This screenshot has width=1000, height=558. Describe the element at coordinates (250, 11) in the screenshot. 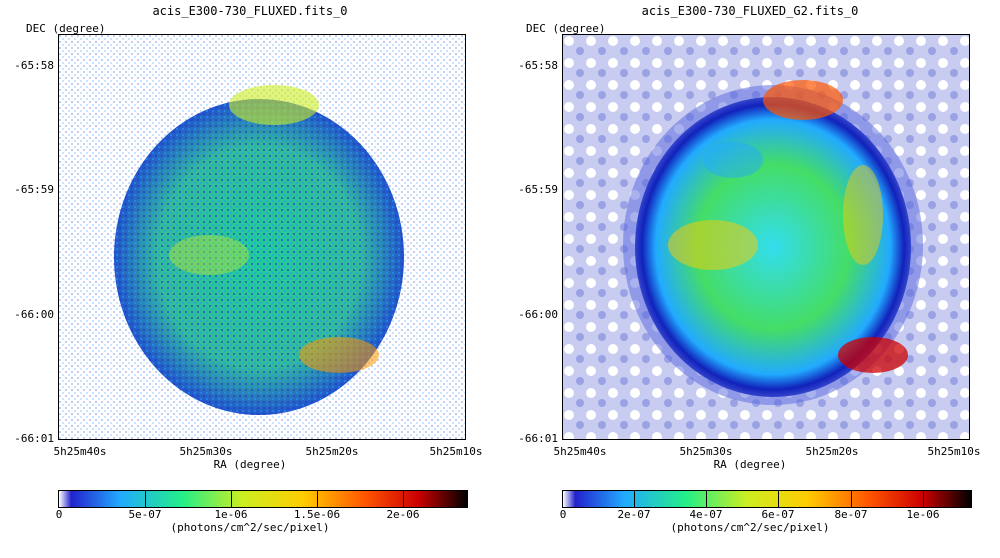

I see `left-panel-title: acis_E300-730_FLUXED.fits_0` at that location.